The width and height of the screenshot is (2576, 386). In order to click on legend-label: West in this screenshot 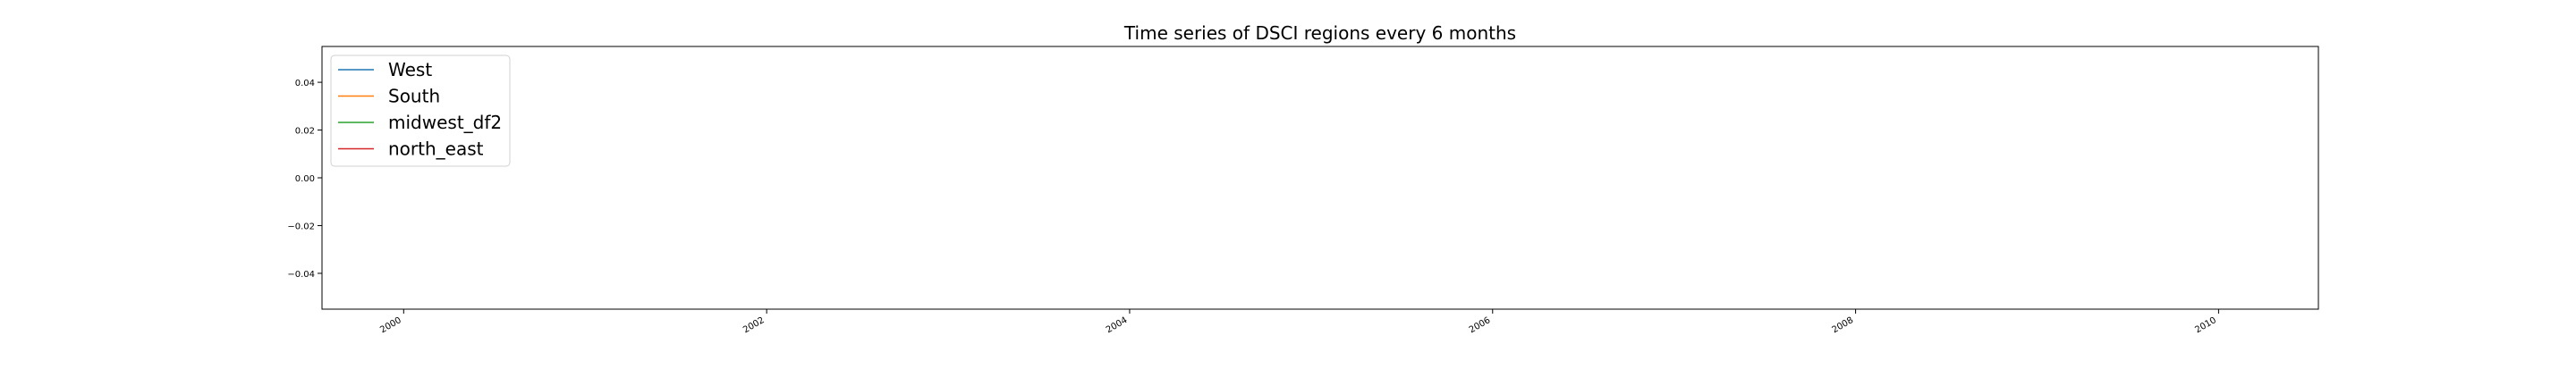, I will do `click(410, 69)`.